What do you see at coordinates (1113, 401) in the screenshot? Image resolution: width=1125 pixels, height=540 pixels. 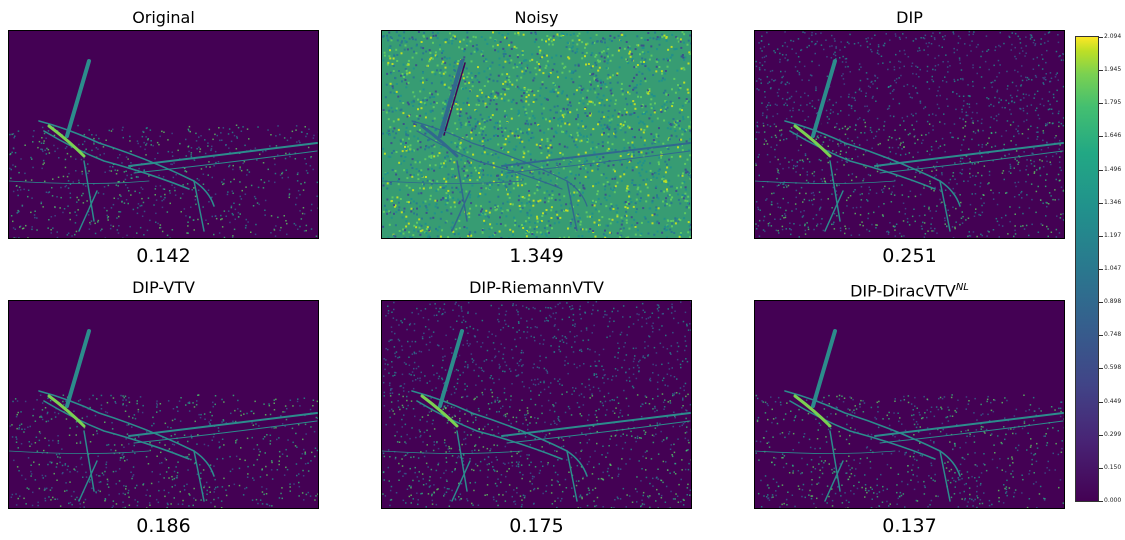 I see `colorbar-tick-label: 0.449` at bounding box center [1113, 401].